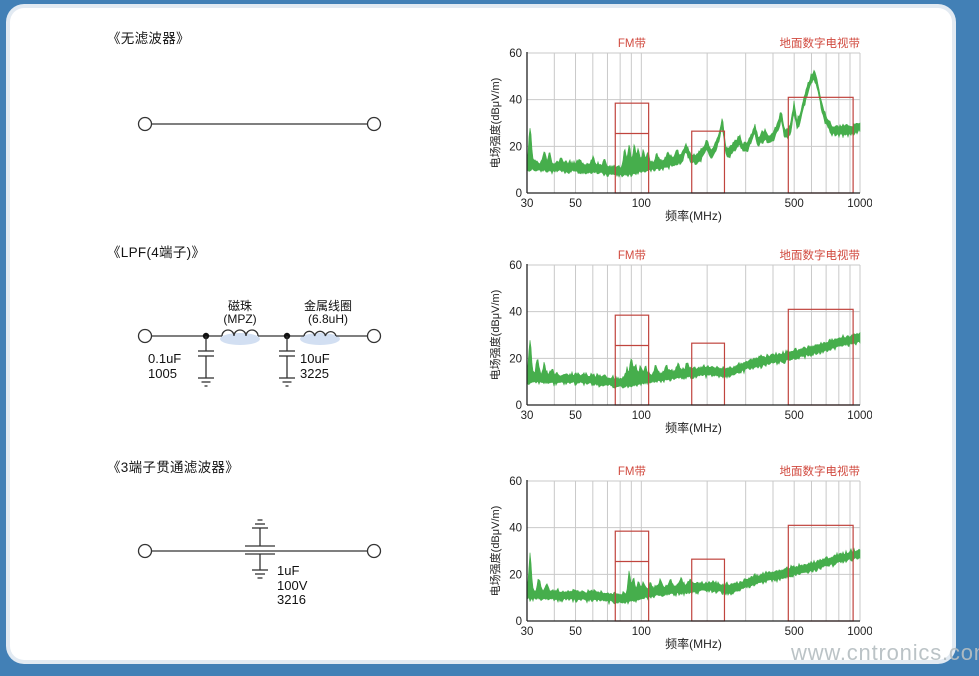 The height and width of the screenshot is (676, 979). What do you see at coordinates (259, 563) in the screenshot?
I see `circuit-diagram-feedthrough: 1uF 100V 3216` at bounding box center [259, 563].